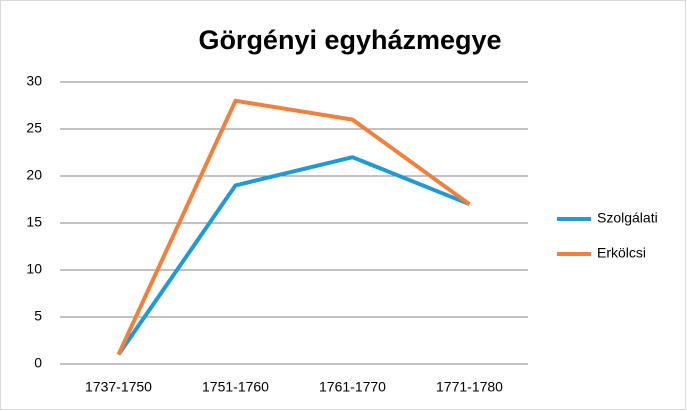 The width and height of the screenshot is (687, 411). I want to click on y-tick-label: 30, so click(34, 81).